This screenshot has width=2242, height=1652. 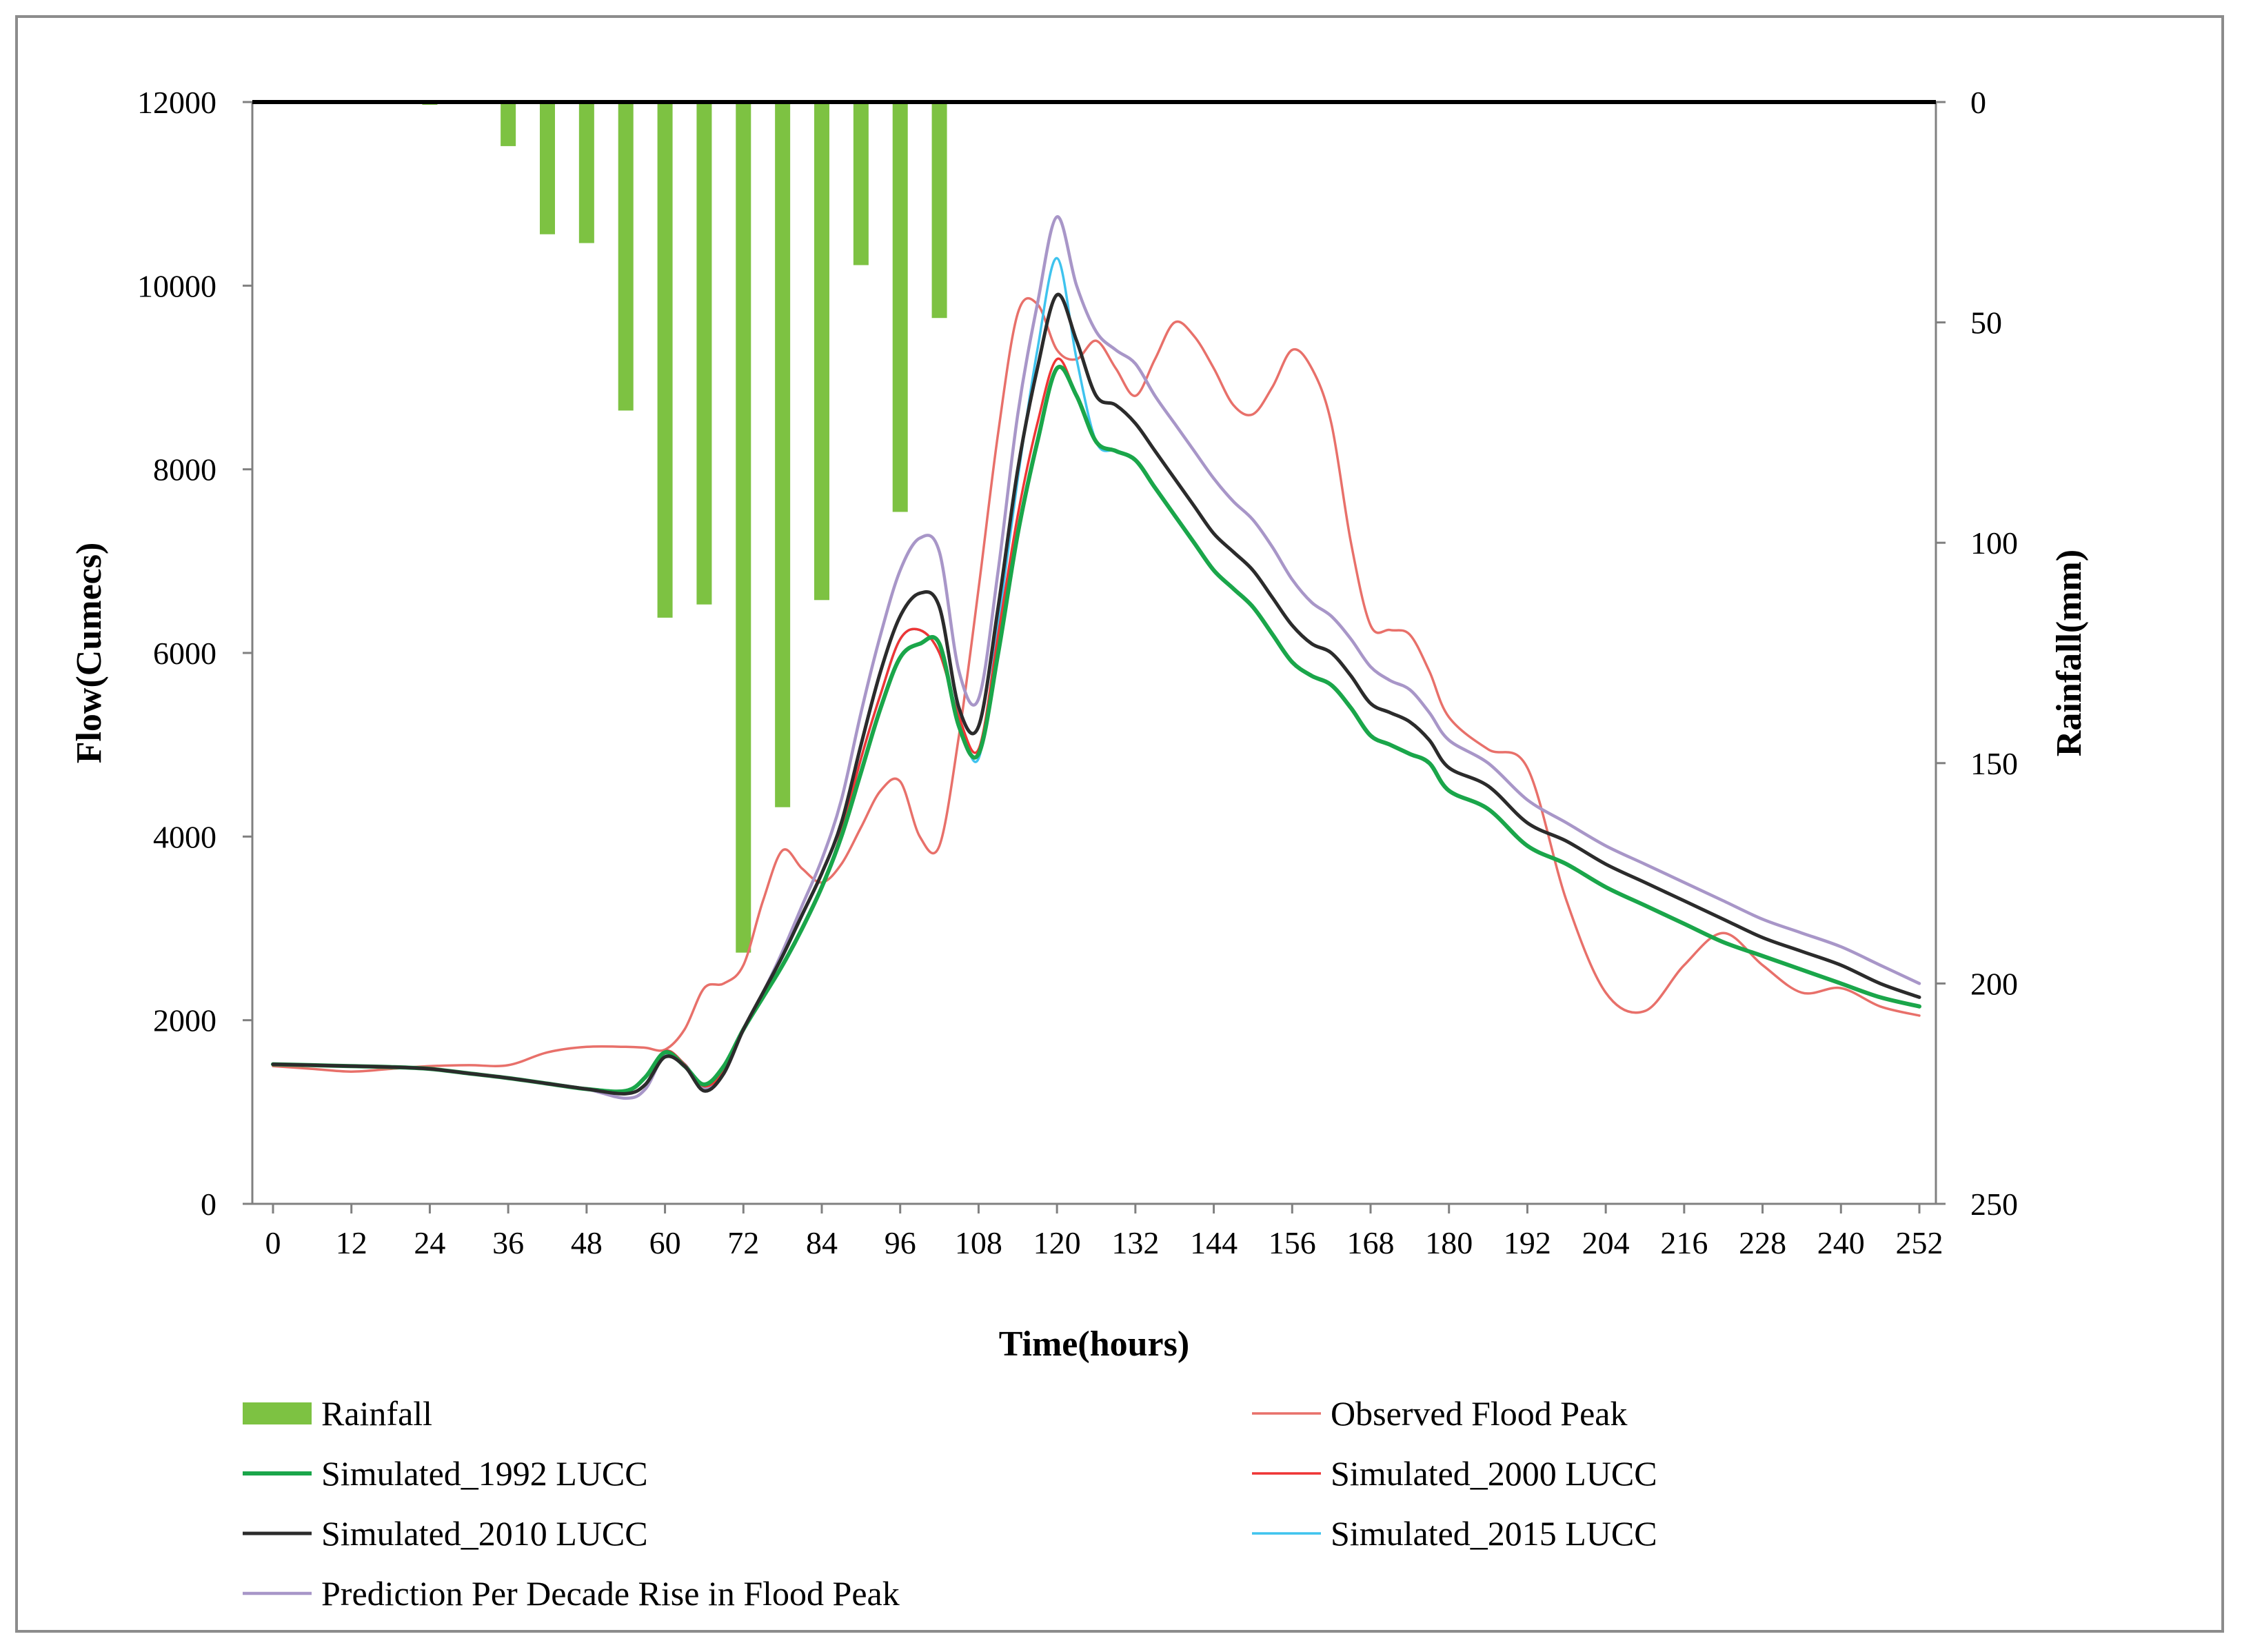 I want to click on rainfall-bars, so click(x=684, y=527).